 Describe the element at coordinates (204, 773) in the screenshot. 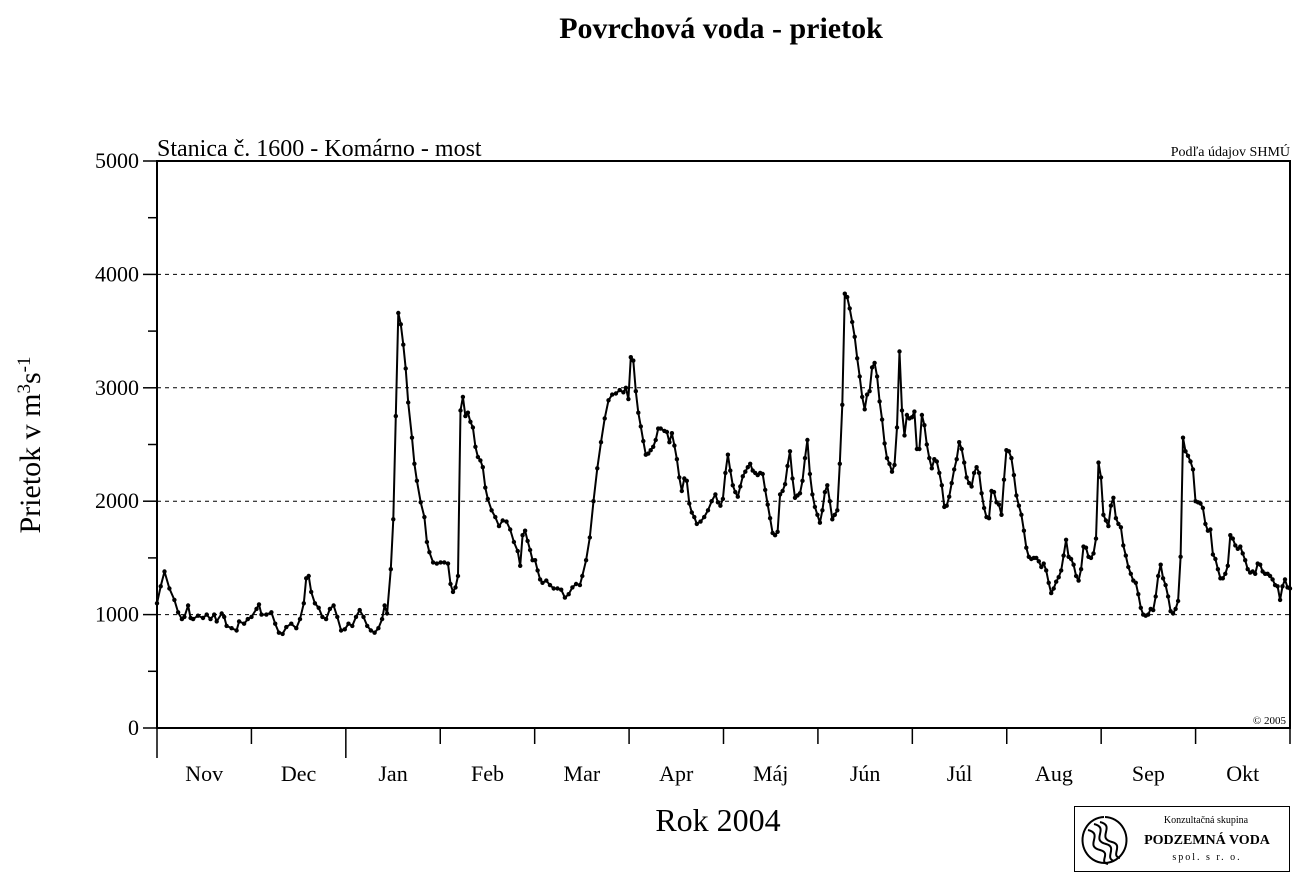

I see `x-month-label-0: Nov` at that location.